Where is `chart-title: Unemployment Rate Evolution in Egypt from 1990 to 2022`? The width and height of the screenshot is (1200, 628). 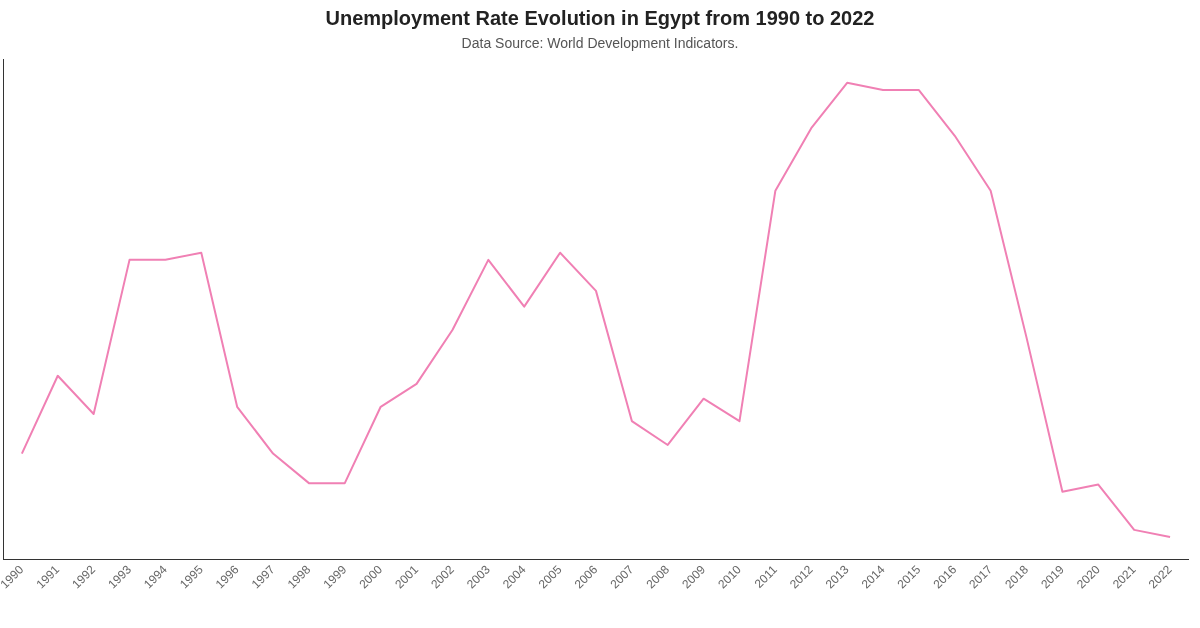
chart-title: Unemployment Rate Evolution in Egypt from 1990 to 2022 is located at coordinates (600, 19).